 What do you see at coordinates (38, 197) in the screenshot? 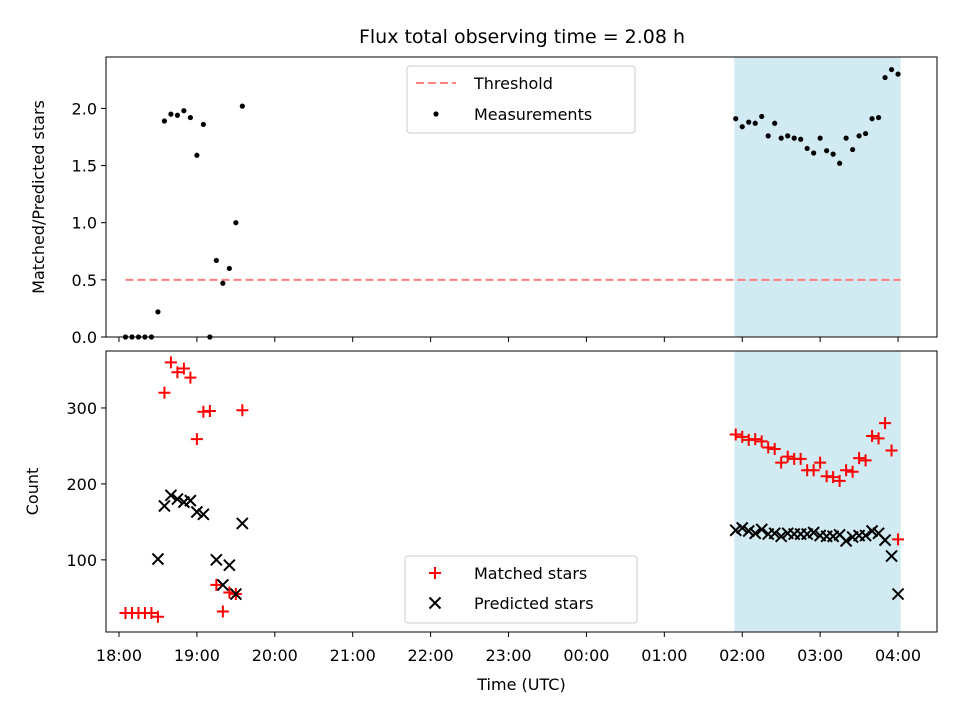
I see `y-axis-label: Matched/Predicted stars` at bounding box center [38, 197].